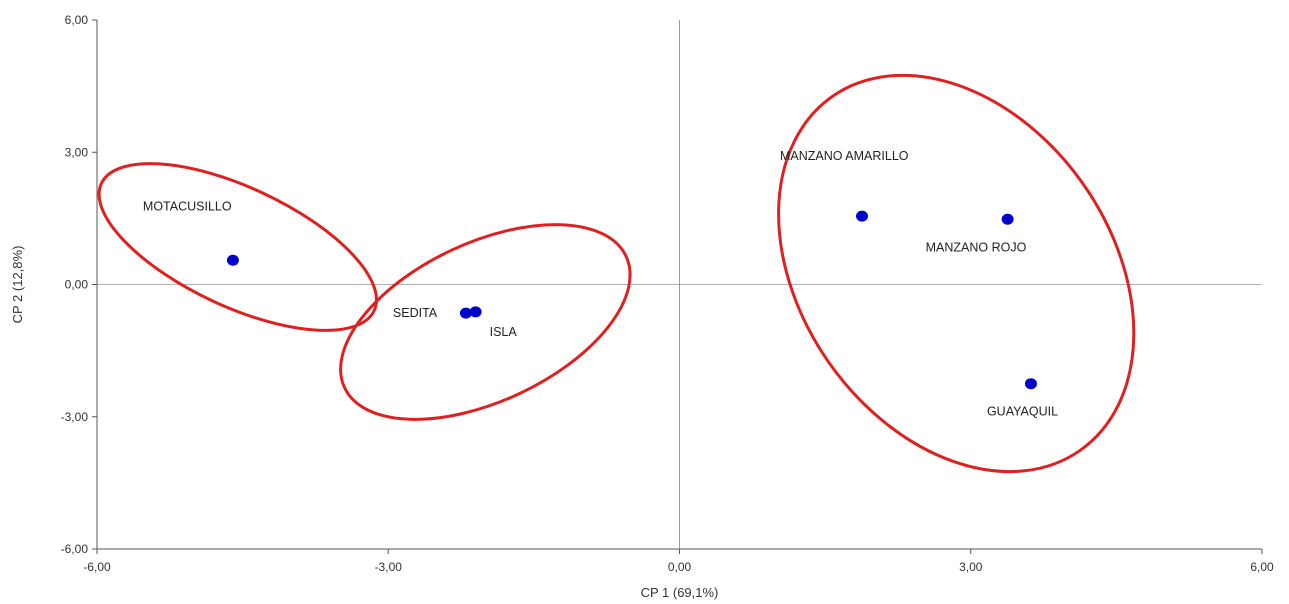 Image resolution: width=1289 pixels, height=604 pixels. Describe the element at coordinates (680, 567) in the screenshot. I see `x-tick-label: 0,00` at that location.